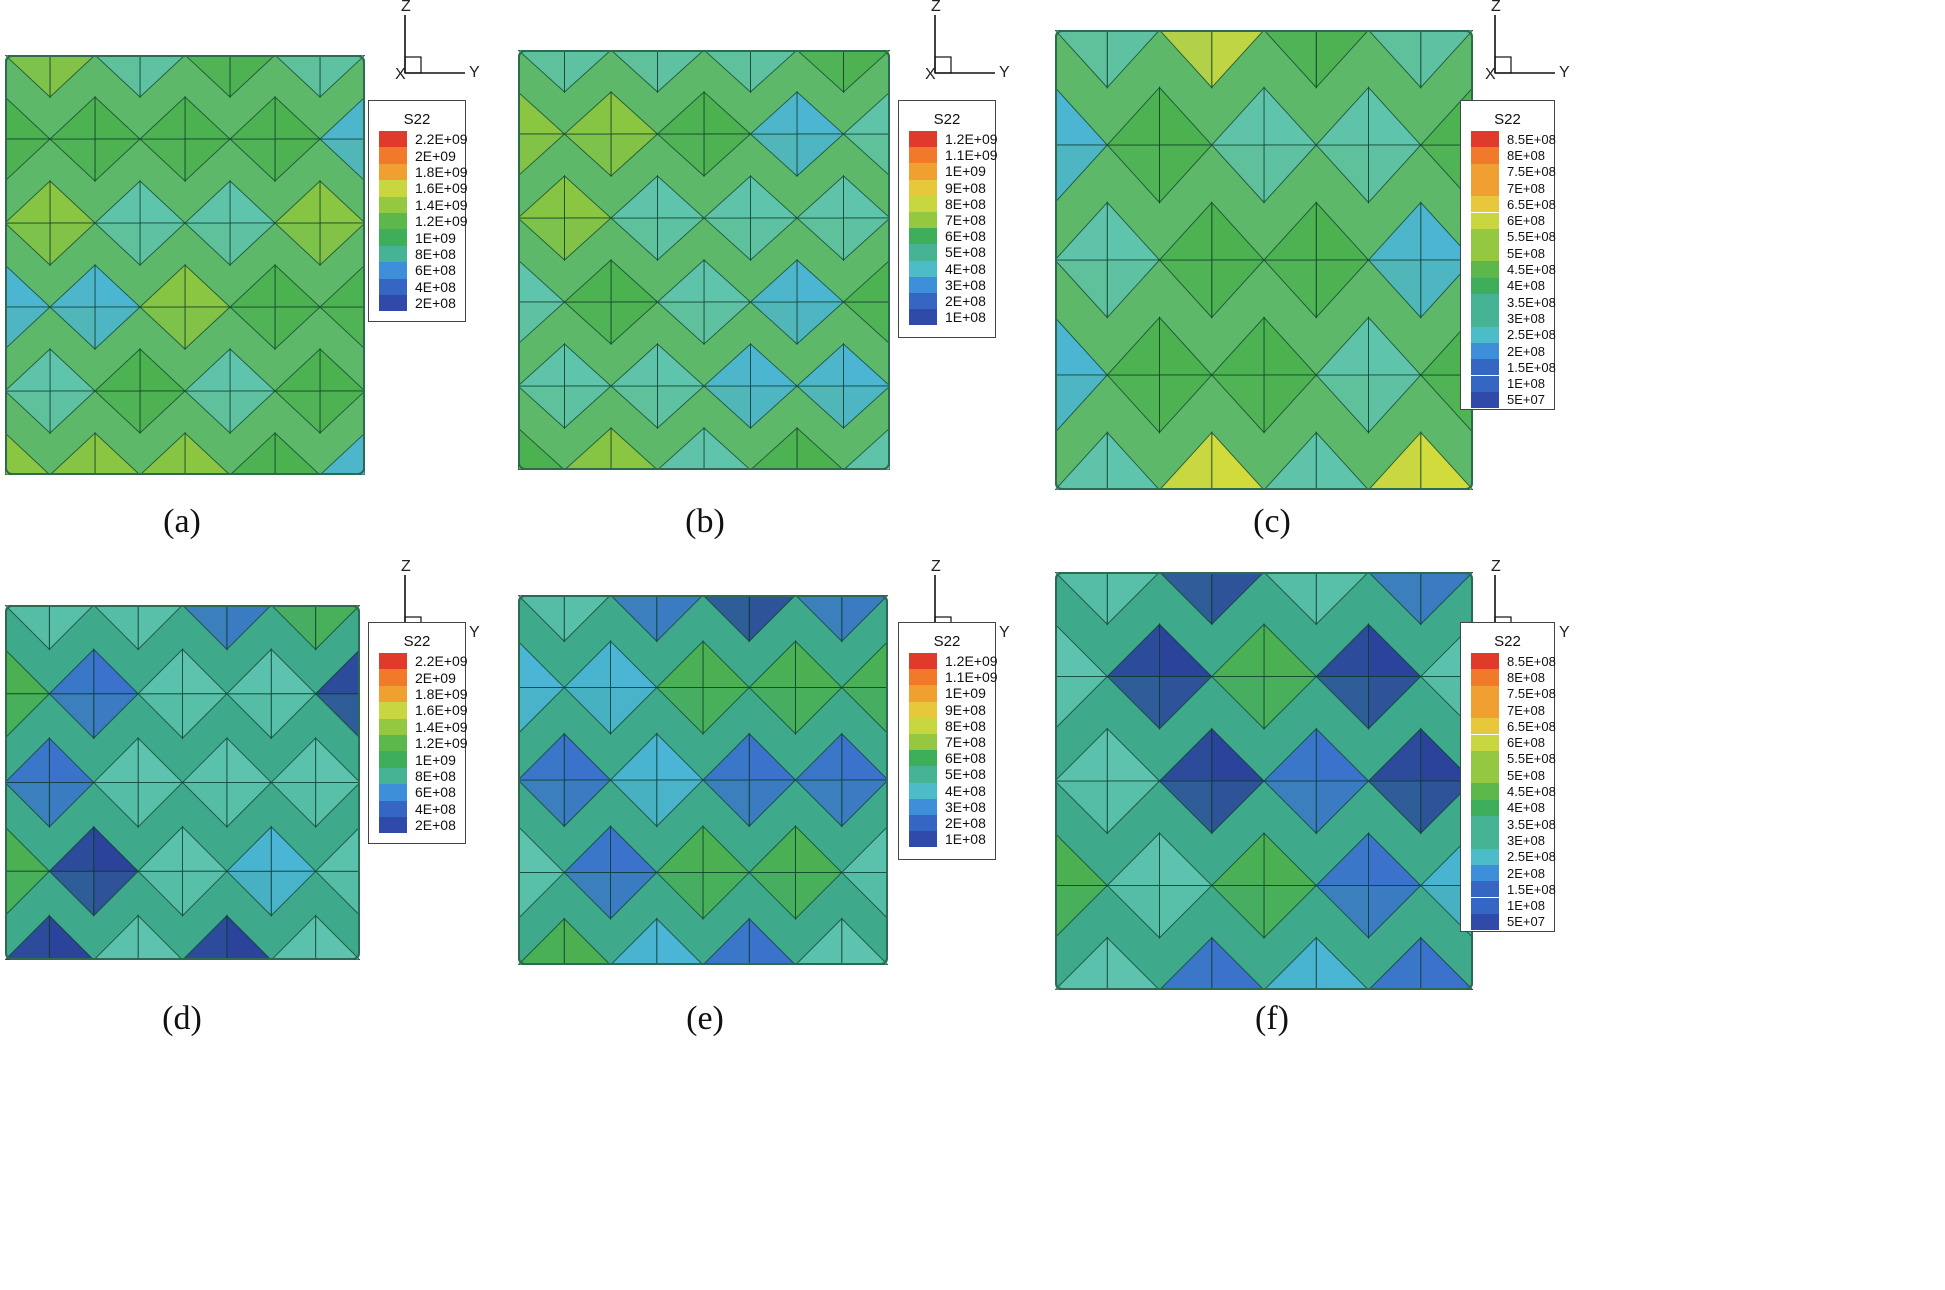  I want to click on z-axis-label: Z, so click(1496, 566).